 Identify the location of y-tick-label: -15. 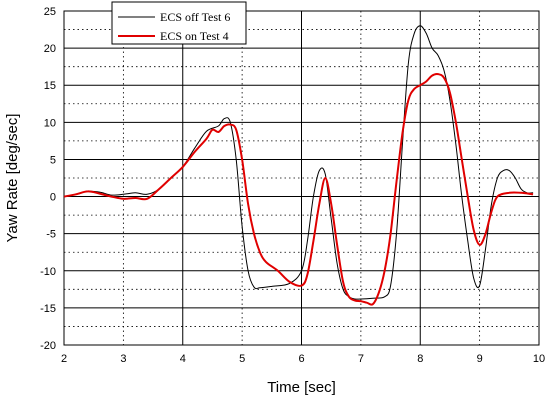
(48, 309).